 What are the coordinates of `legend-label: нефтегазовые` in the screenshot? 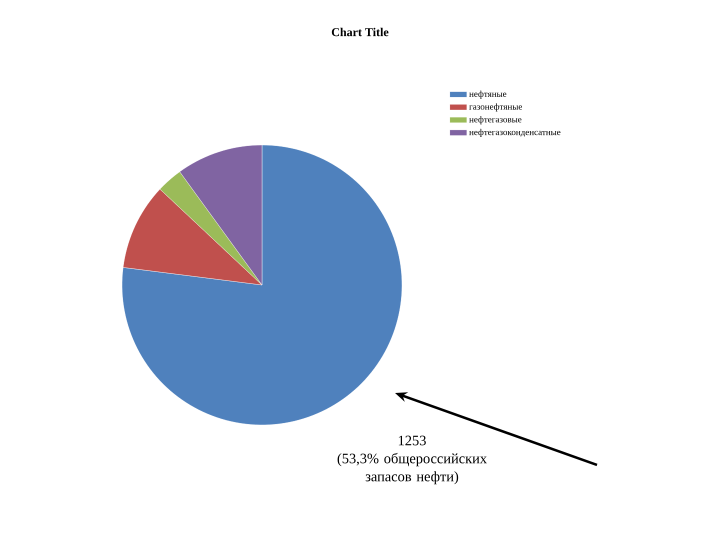 It's located at (495, 120).